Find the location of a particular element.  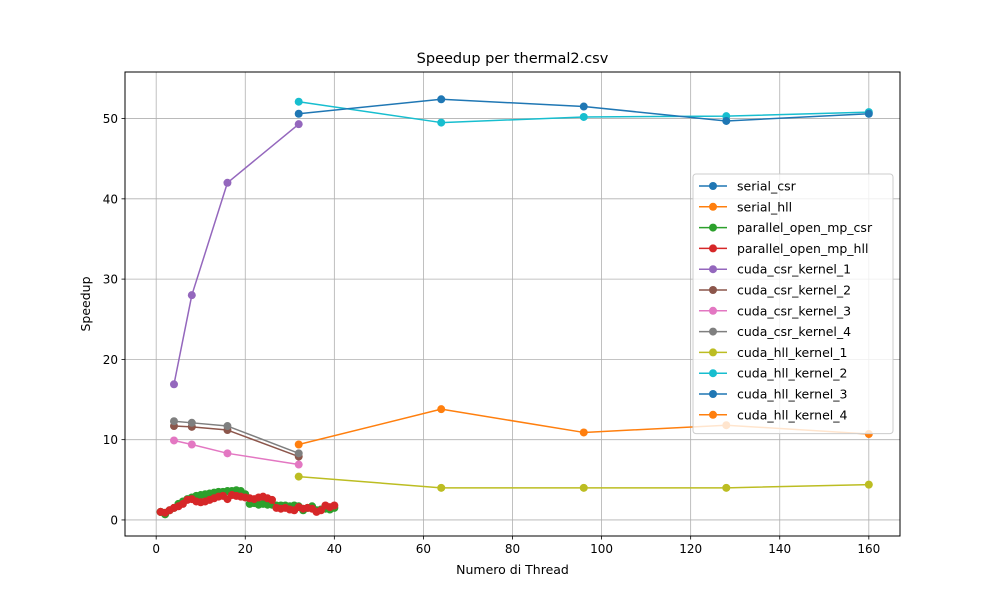

legend-label: cuda_csr_kernel_4 is located at coordinates (794, 331).